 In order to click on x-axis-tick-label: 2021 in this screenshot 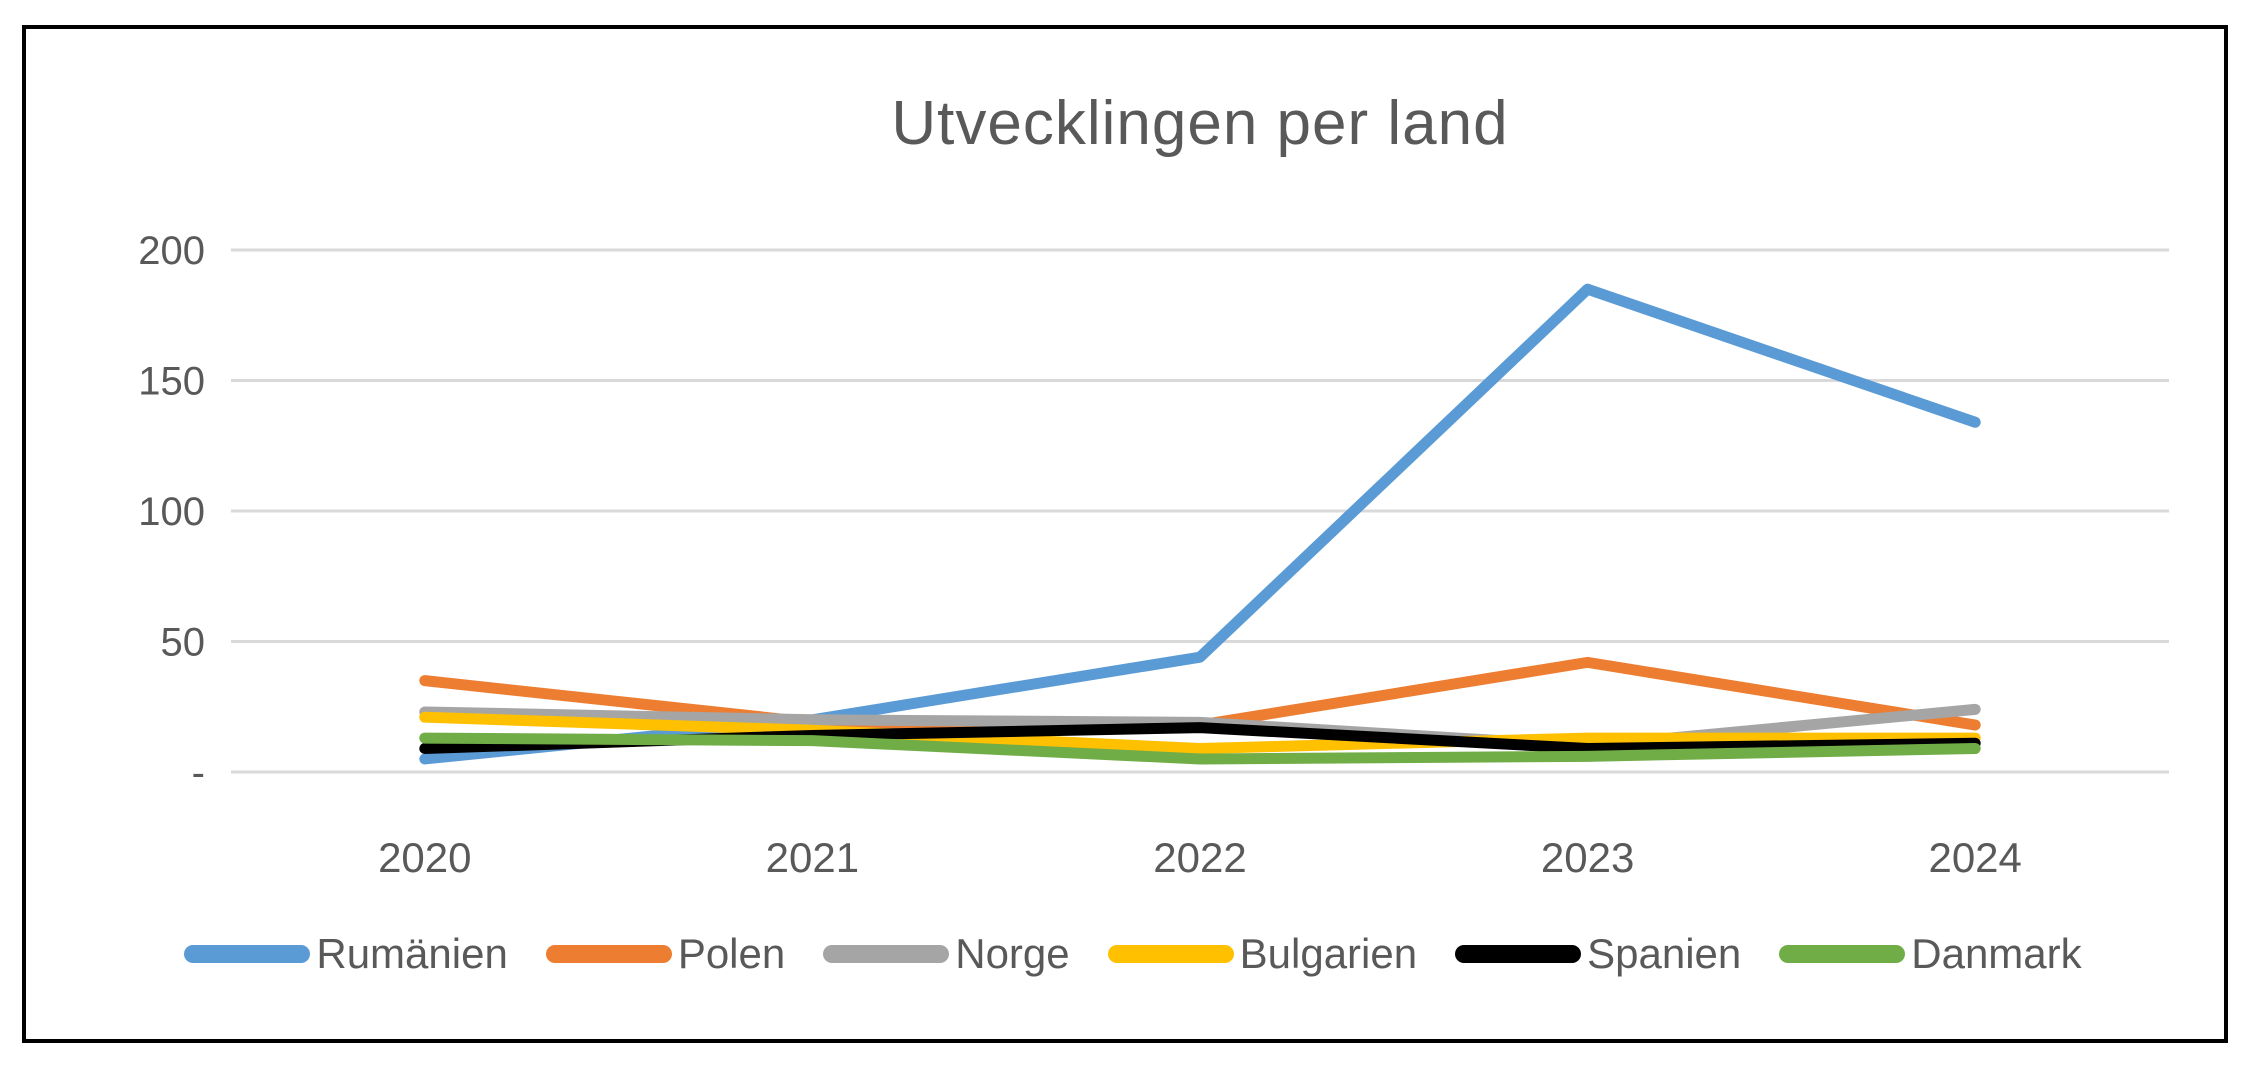, I will do `click(812, 857)`.